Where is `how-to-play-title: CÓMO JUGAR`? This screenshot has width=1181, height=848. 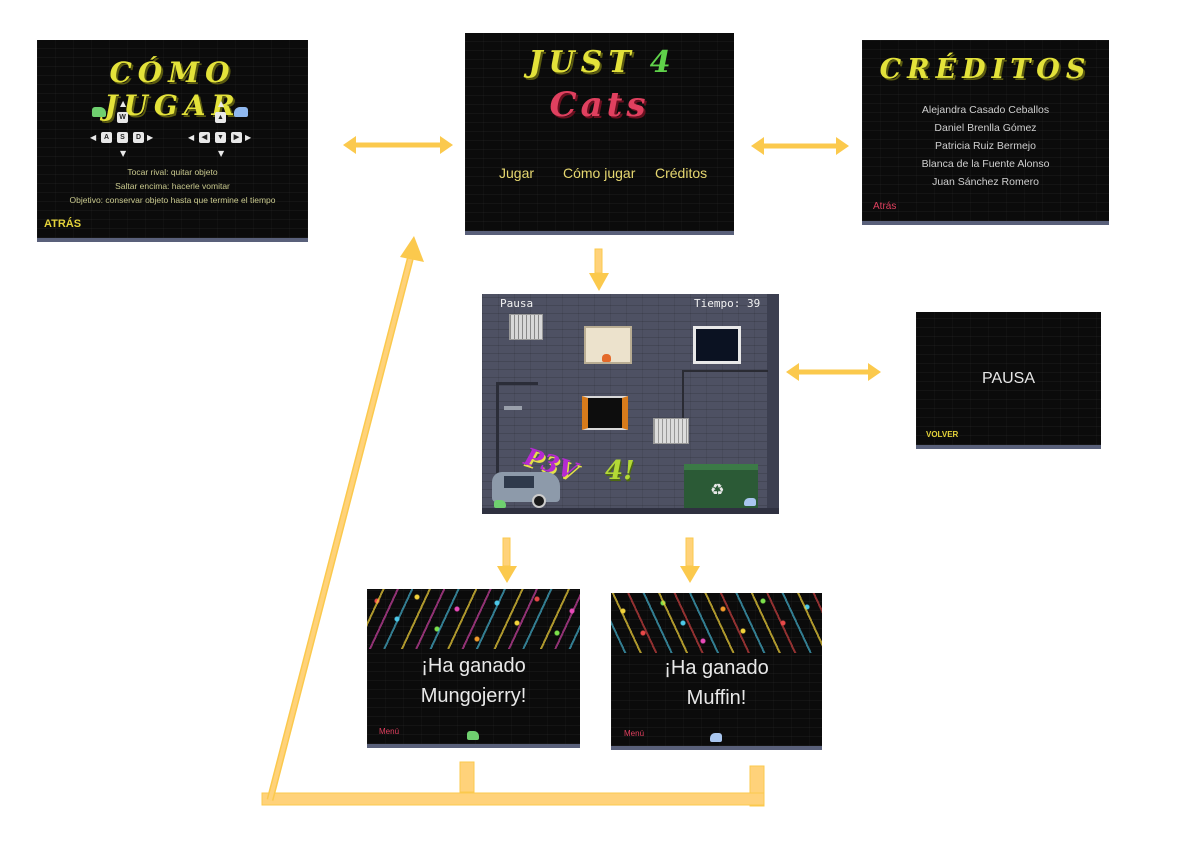
how-to-play-title: CÓMO JUGAR is located at coordinates (172, 89).